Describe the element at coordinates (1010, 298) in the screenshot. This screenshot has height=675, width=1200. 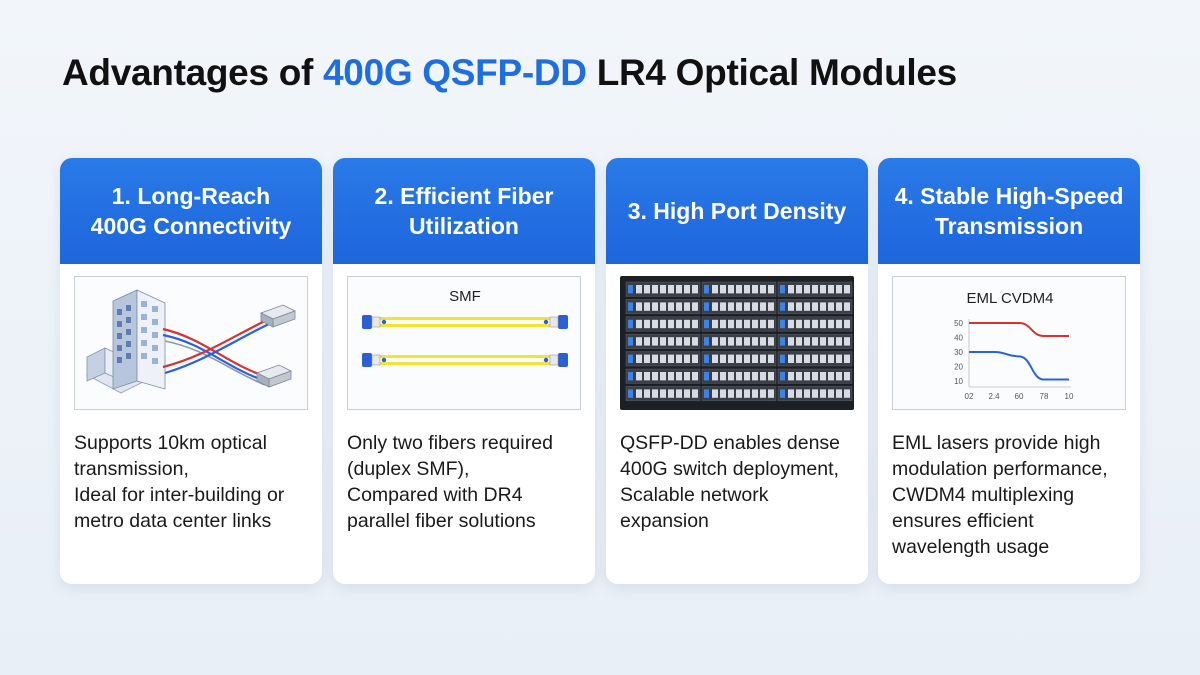
I see `chart-label: EML CVDM4` at that location.